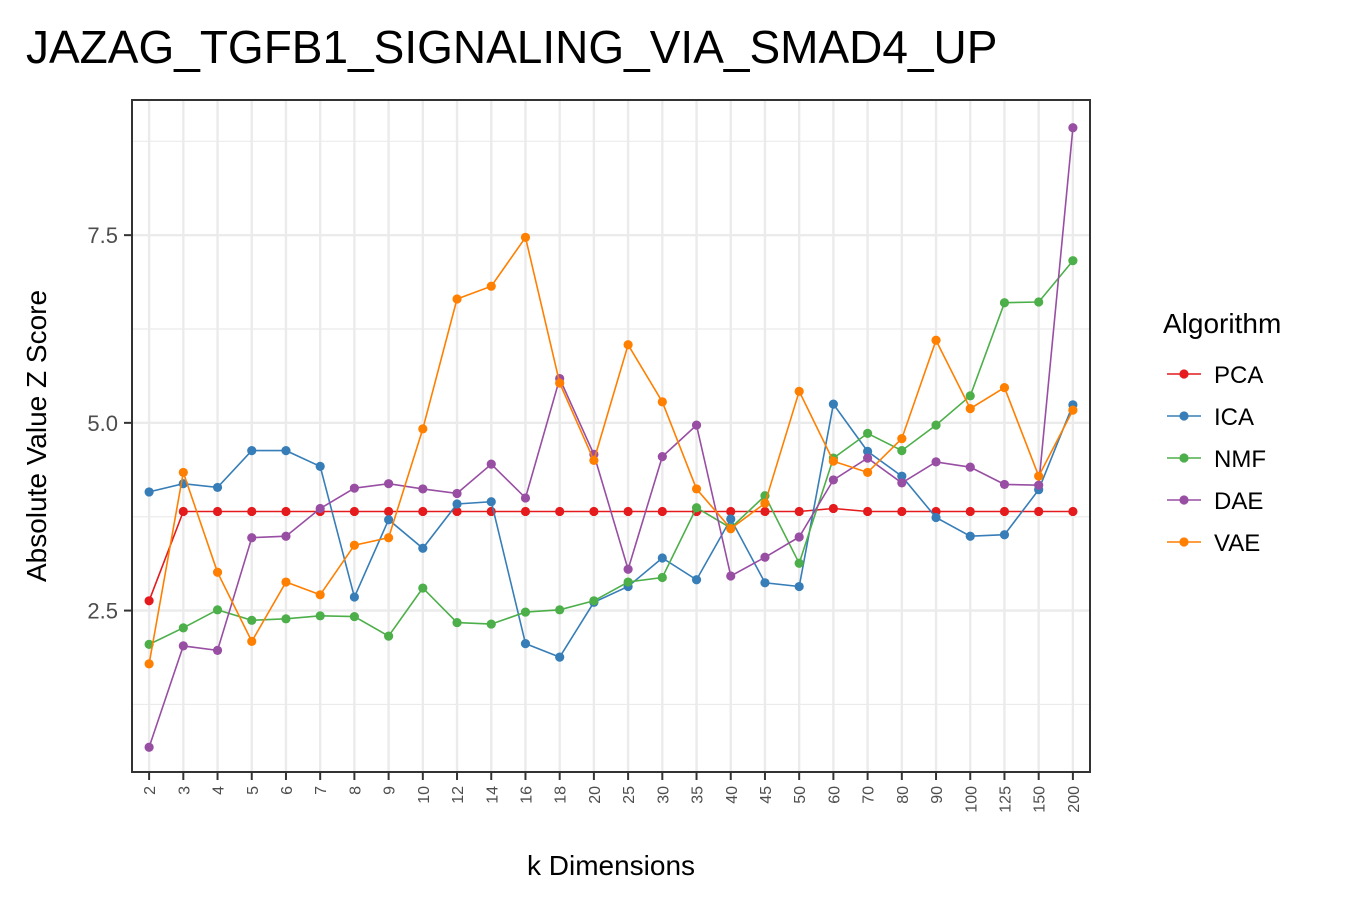  I want to click on x-tick-label: 4, so click(219, 790).